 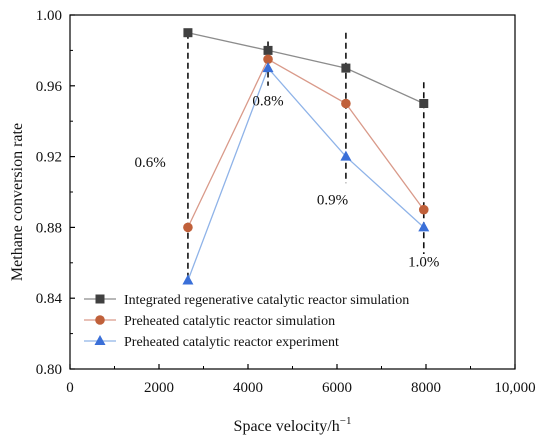 What do you see at coordinates (248, 388) in the screenshot?
I see `x-tick-label: 4000` at bounding box center [248, 388].